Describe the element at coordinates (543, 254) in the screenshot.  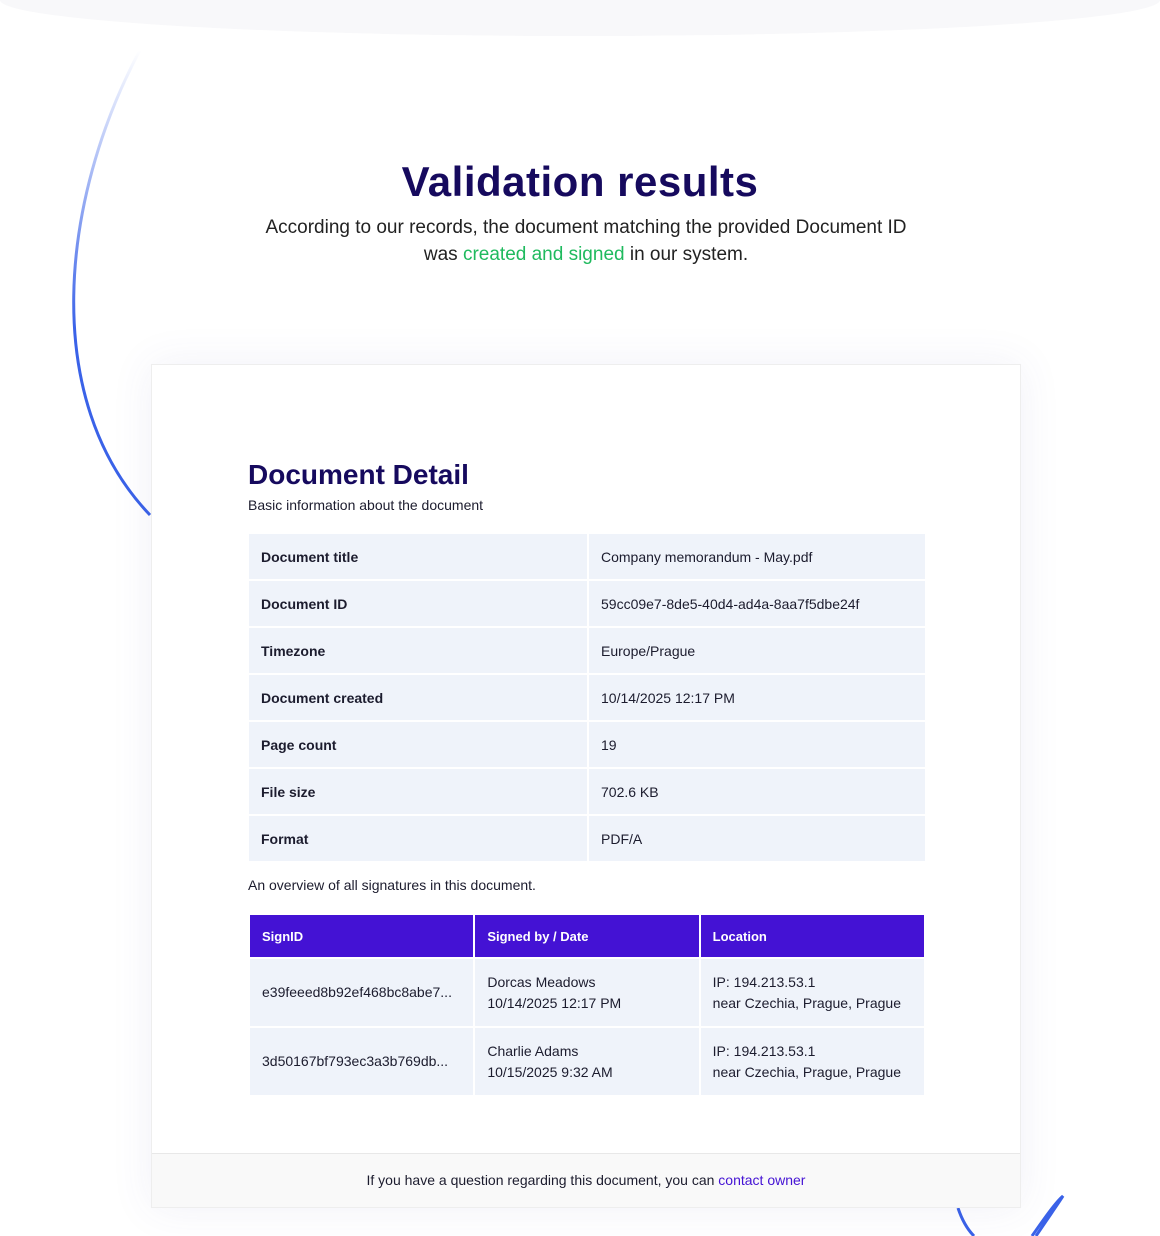
I see `status-highlight: created and signed` at that location.